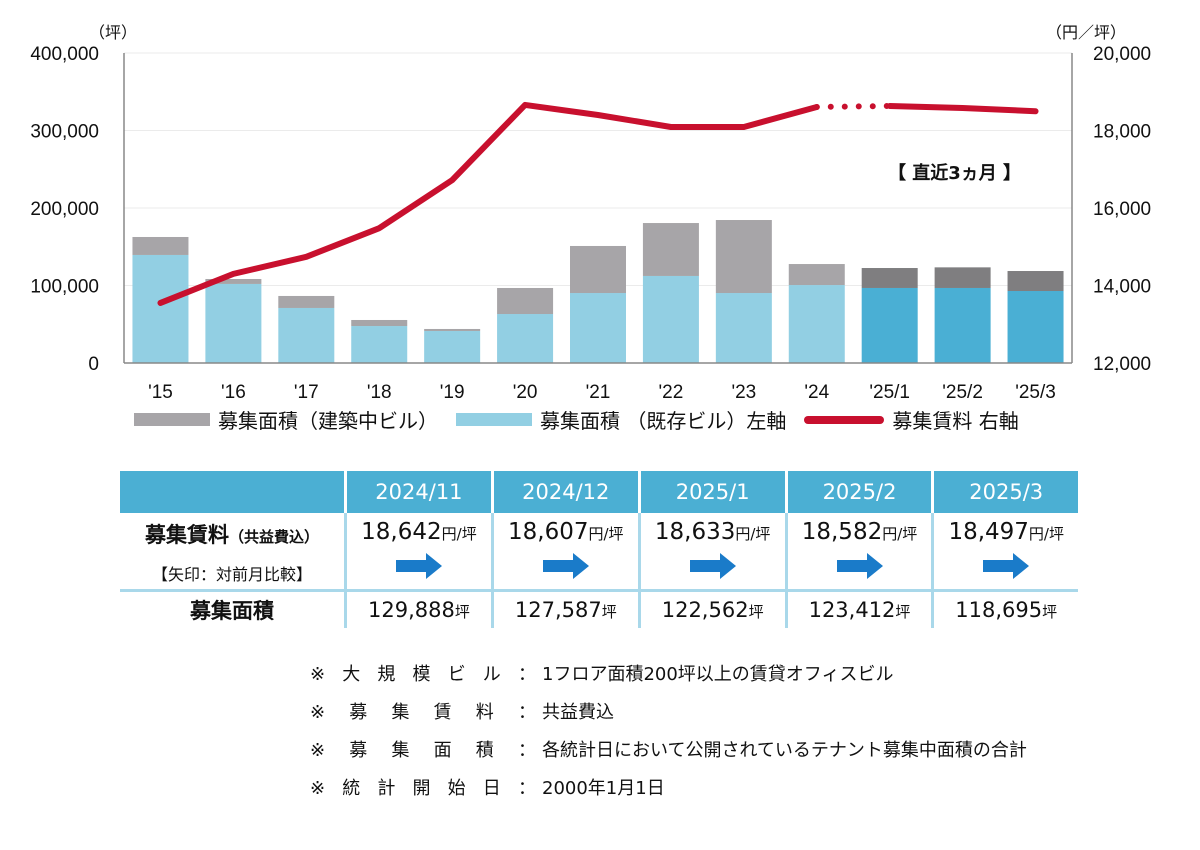  What do you see at coordinates (1122, 54) in the screenshot?
I see `right-tick-label: 20,000` at bounding box center [1122, 54].